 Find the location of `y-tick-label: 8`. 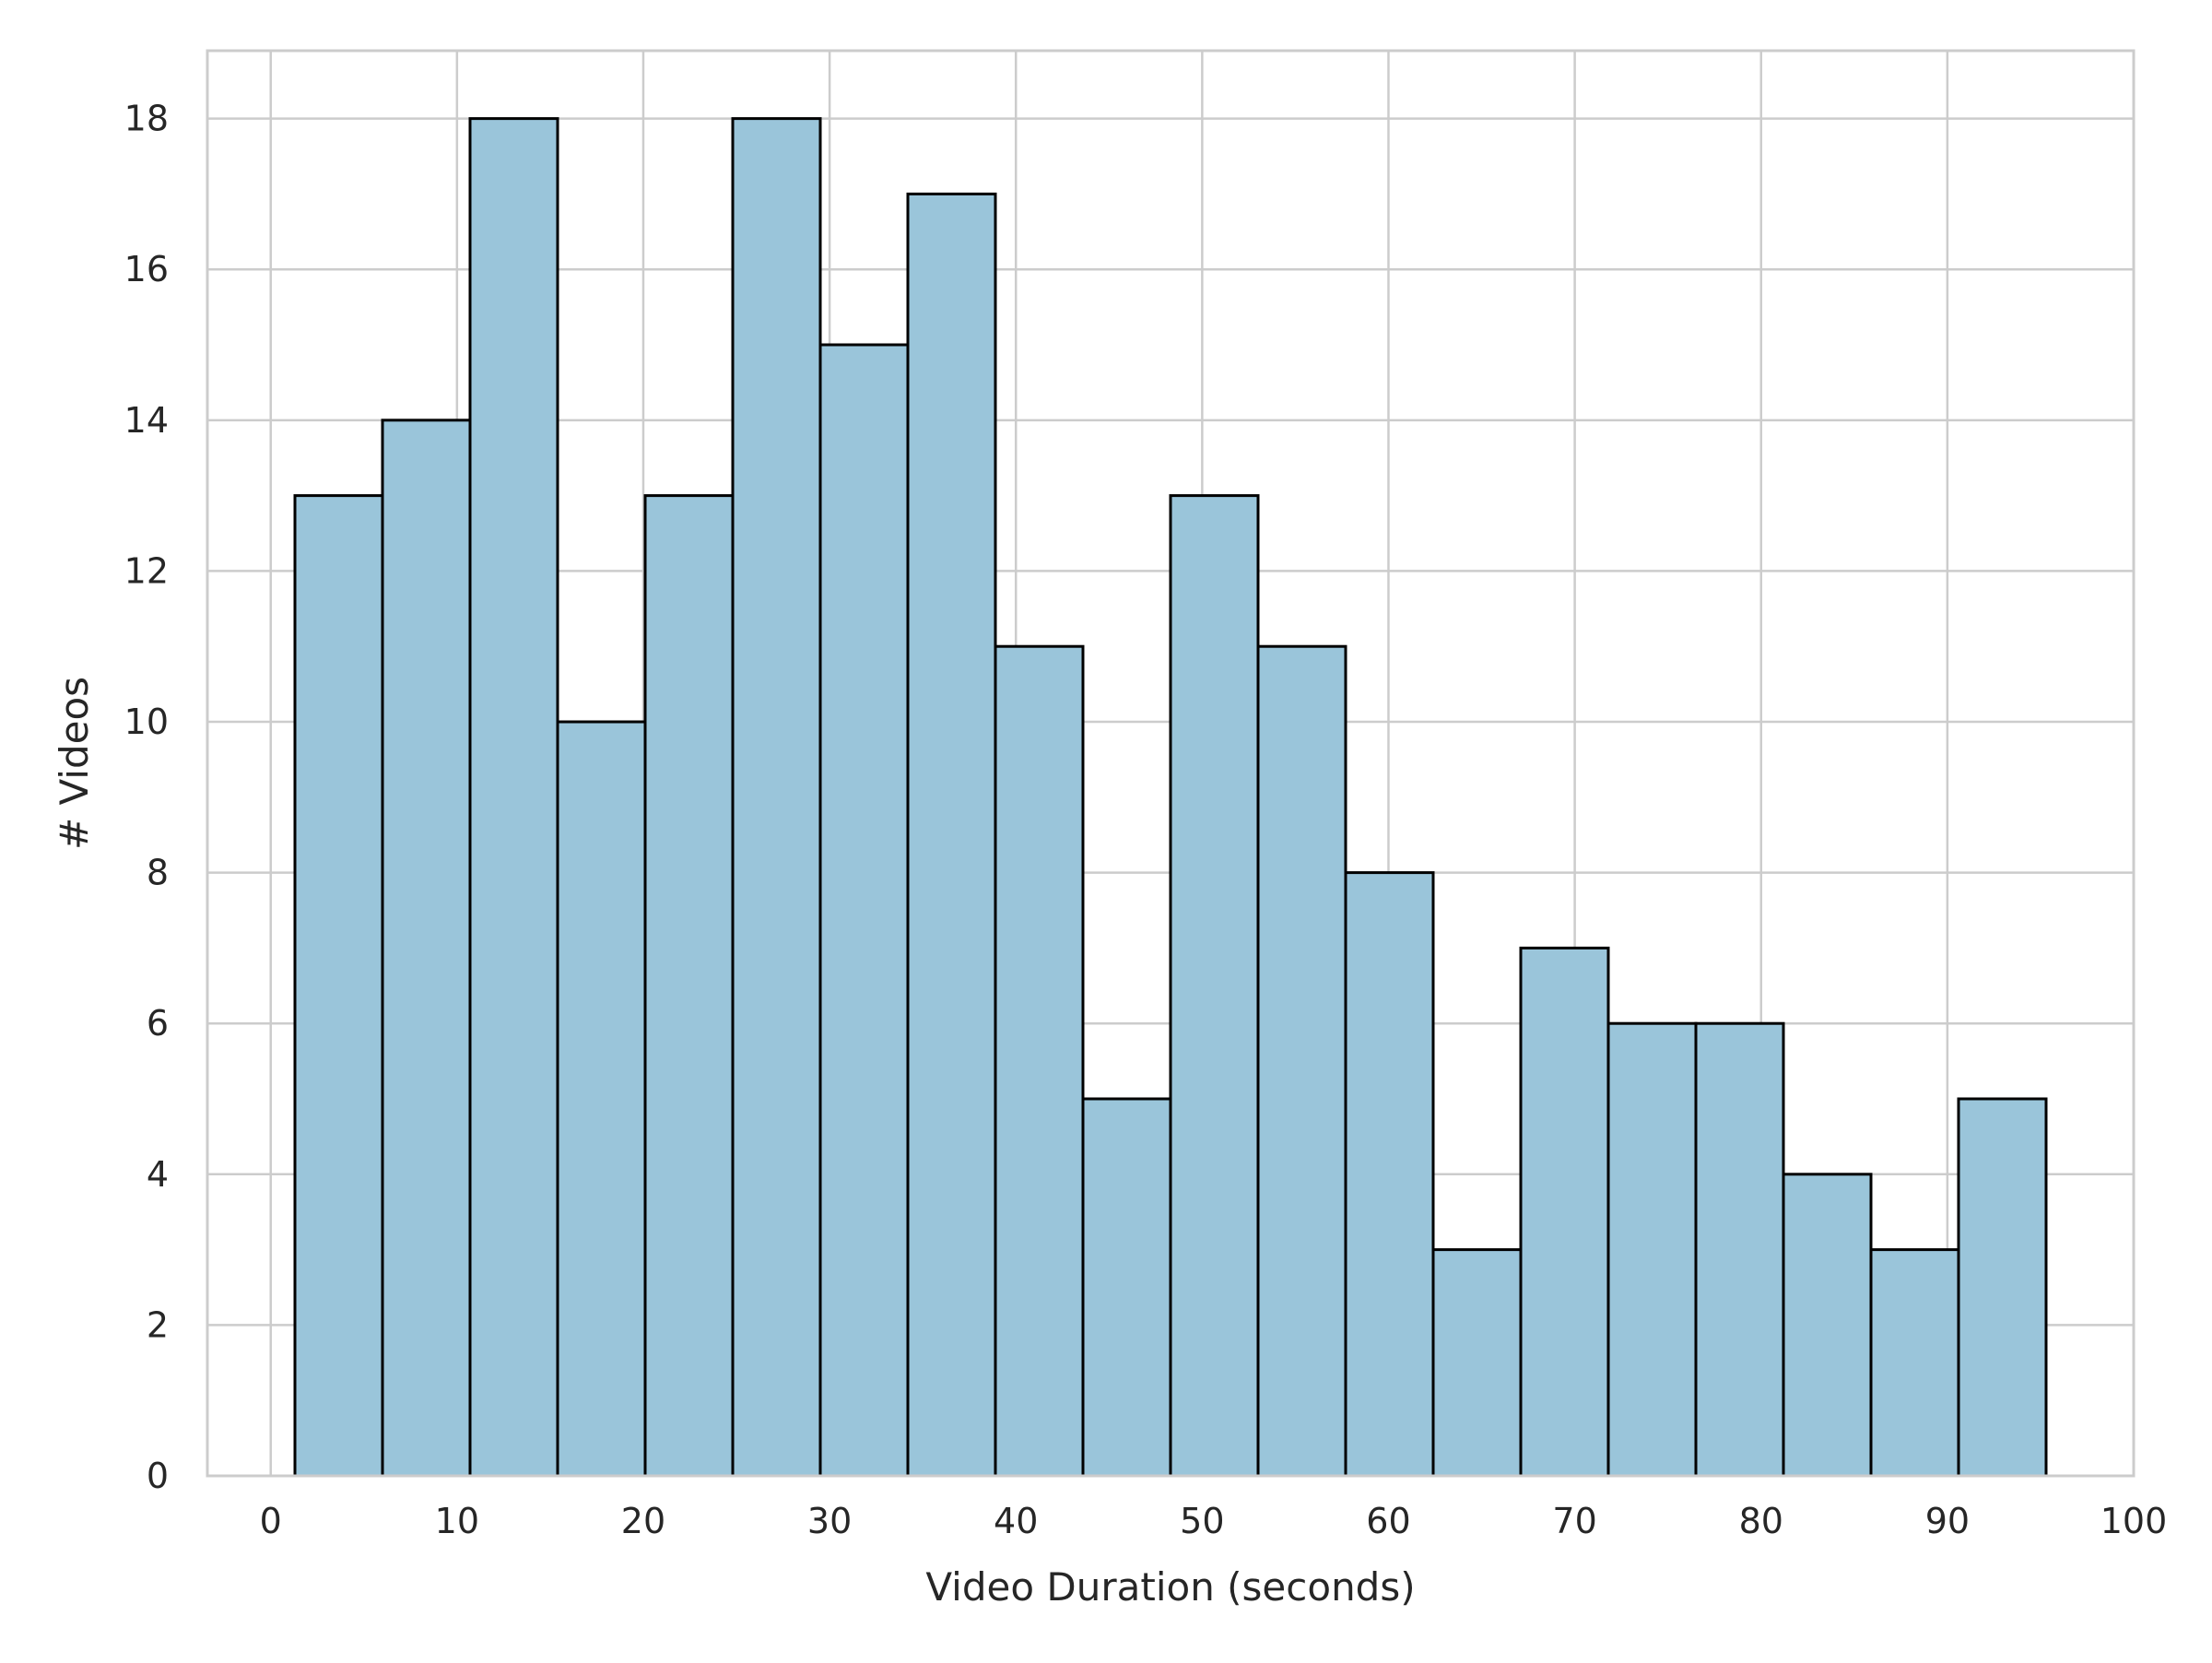

y-tick-label: 8 is located at coordinates (158, 873).